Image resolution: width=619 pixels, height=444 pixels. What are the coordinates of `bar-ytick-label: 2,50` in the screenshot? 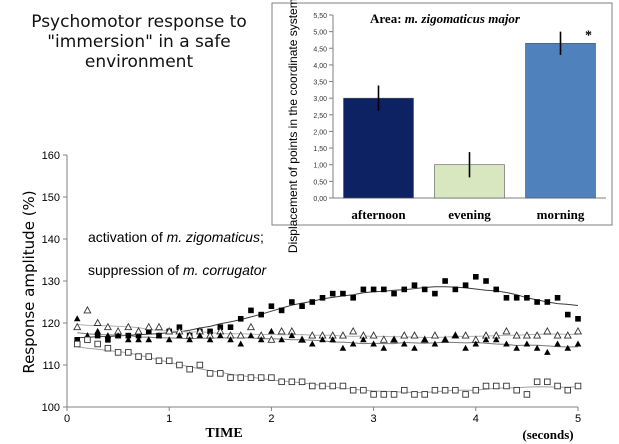 It's located at (320, 116).